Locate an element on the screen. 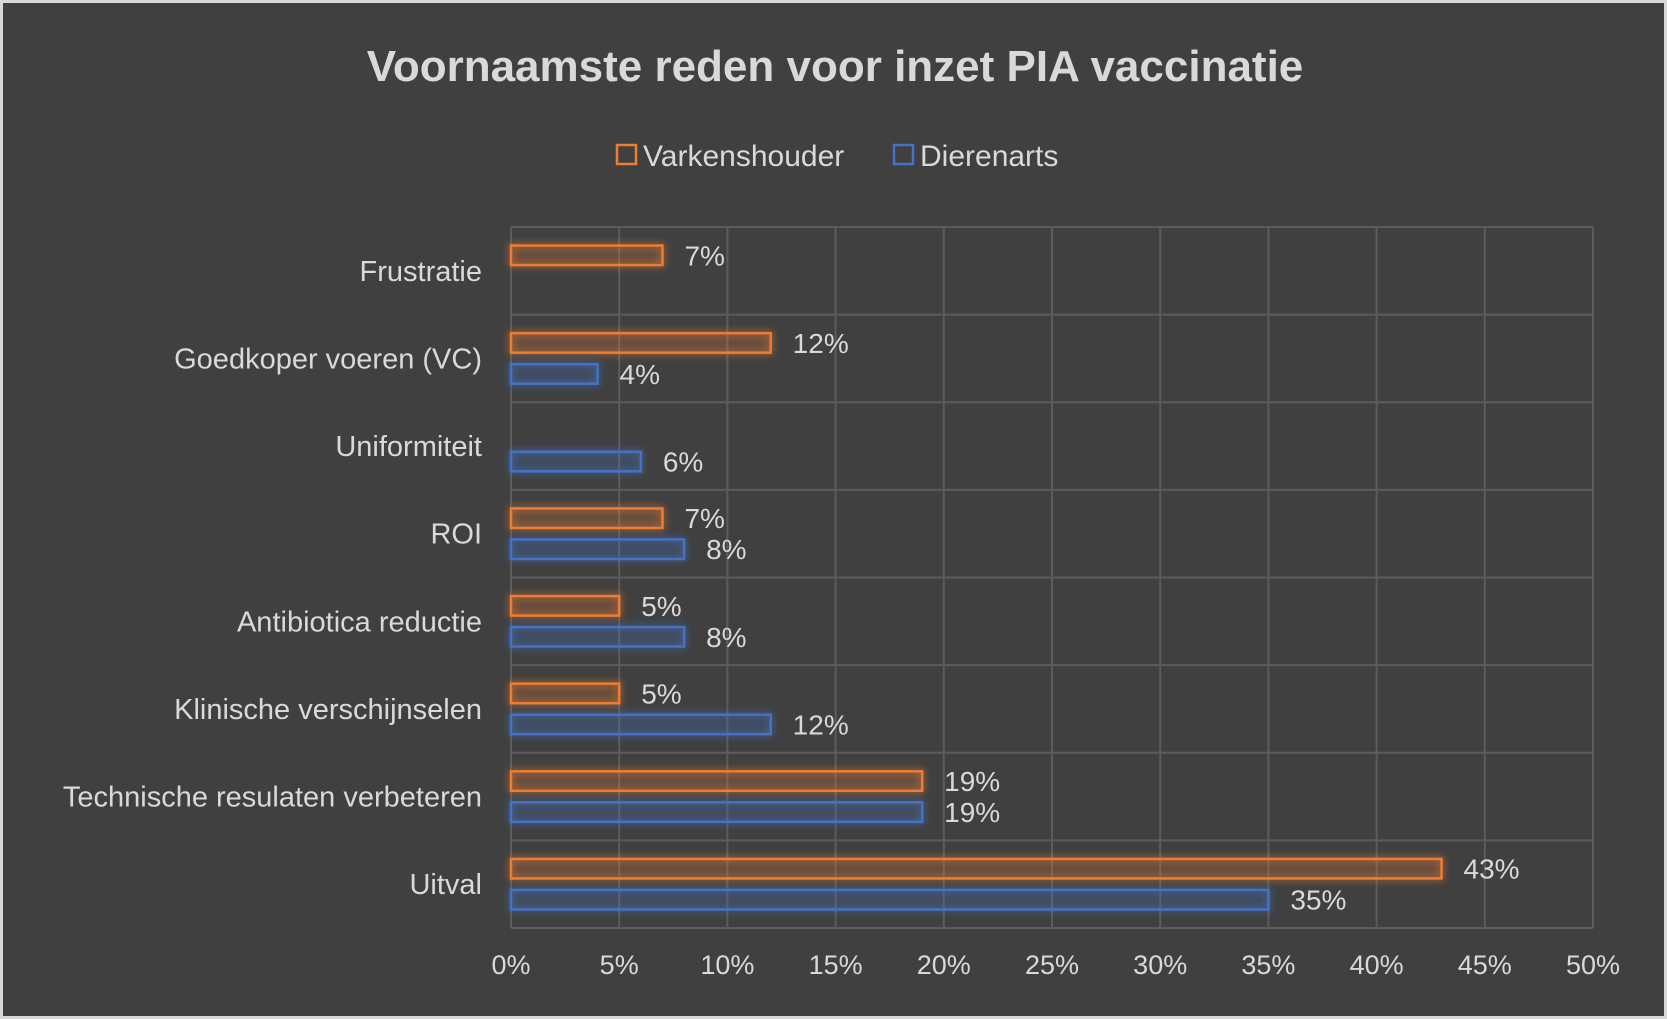 This screenshot has width=1667, height=1019. category-label-antibiotica-reductie: Antibiotica reductie is located at coordinates (359, 622).